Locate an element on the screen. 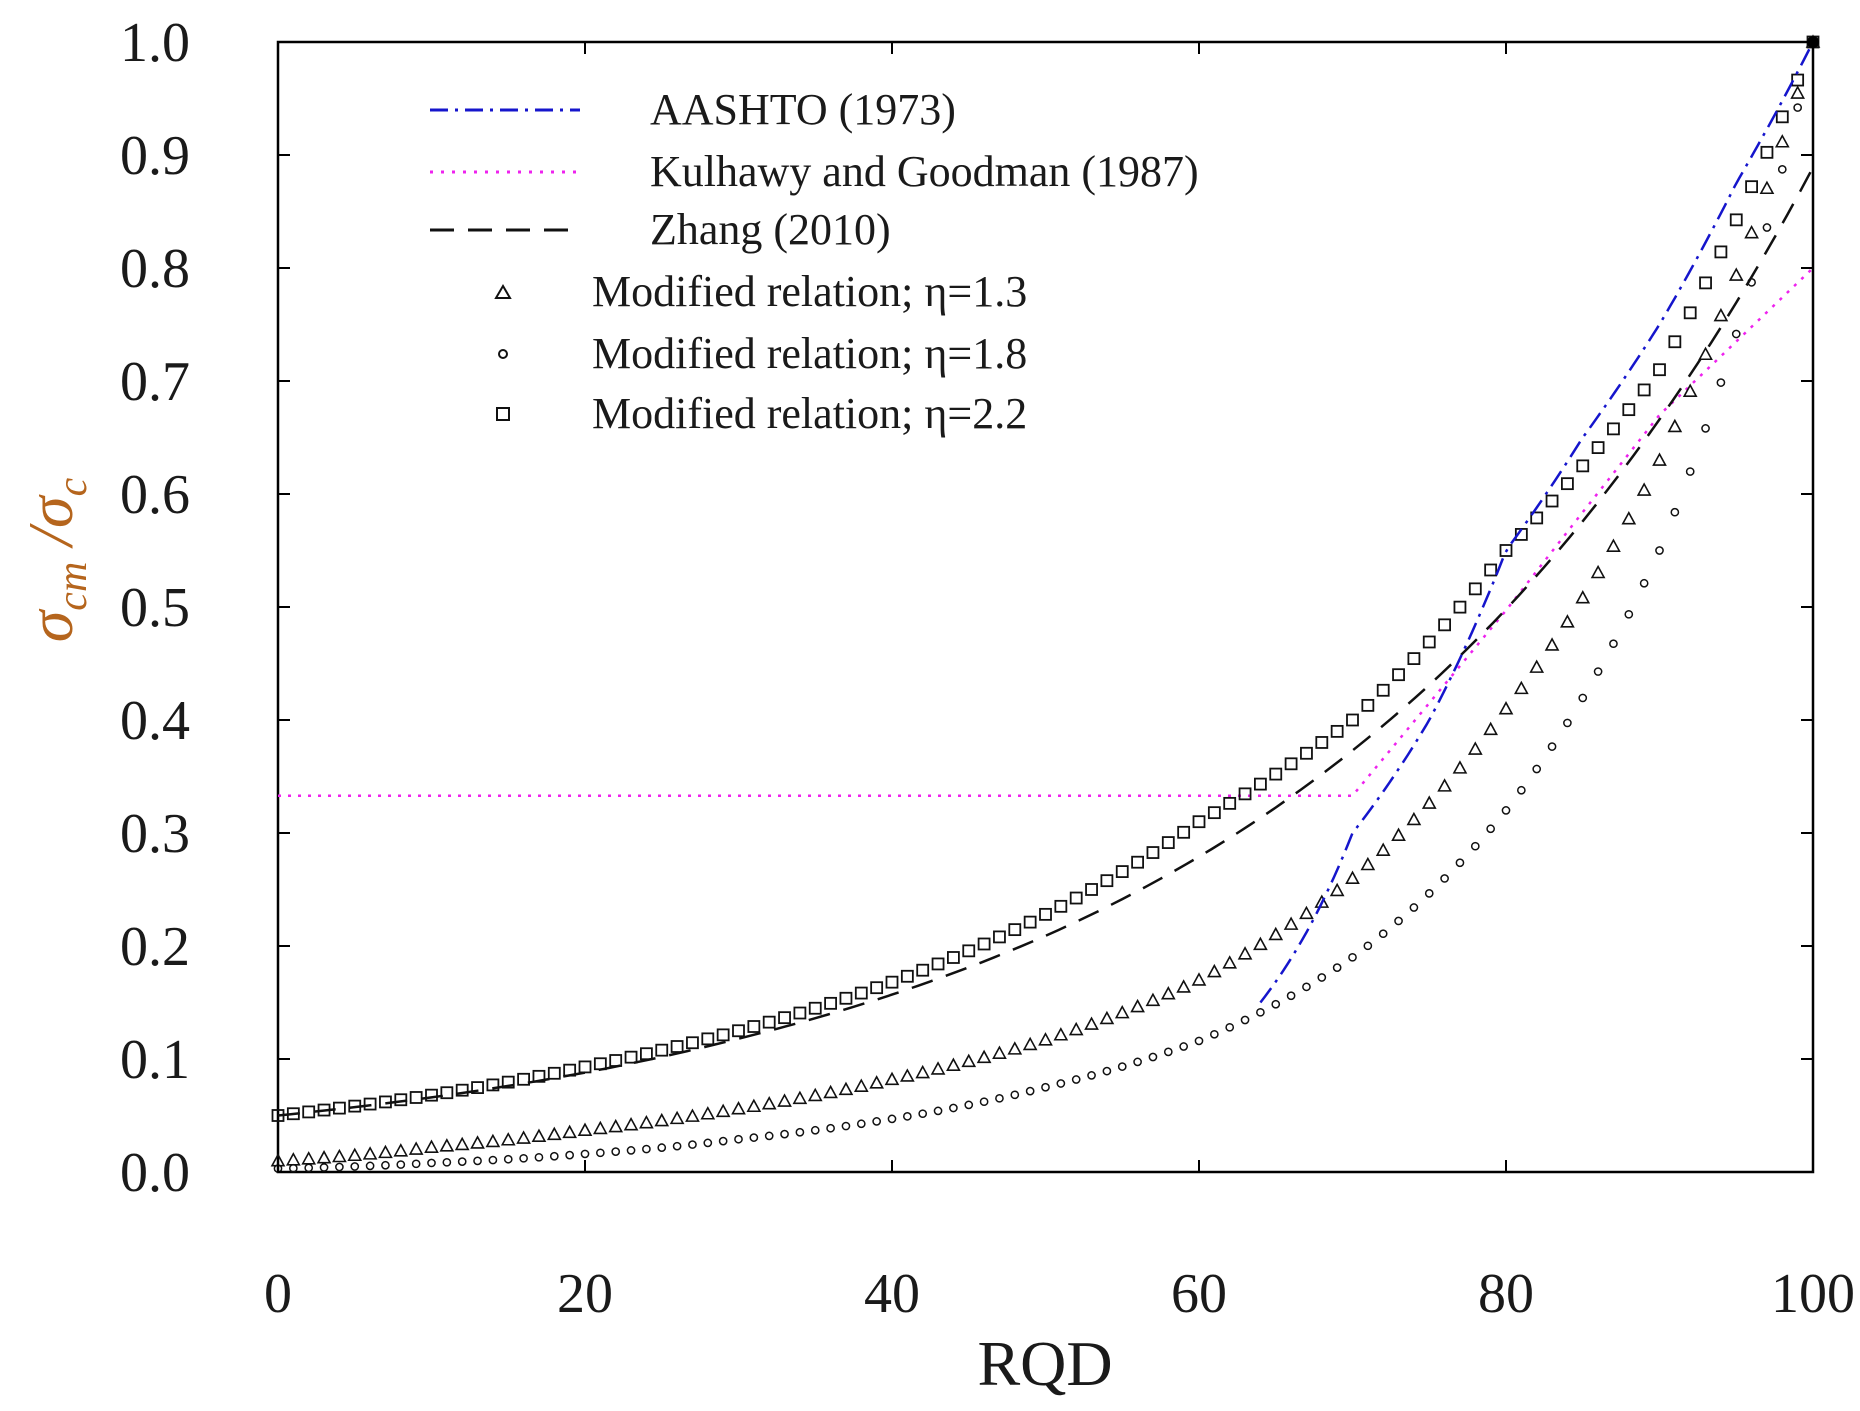  y-tick-label: 0.3 is located at coordinates (155, 834).